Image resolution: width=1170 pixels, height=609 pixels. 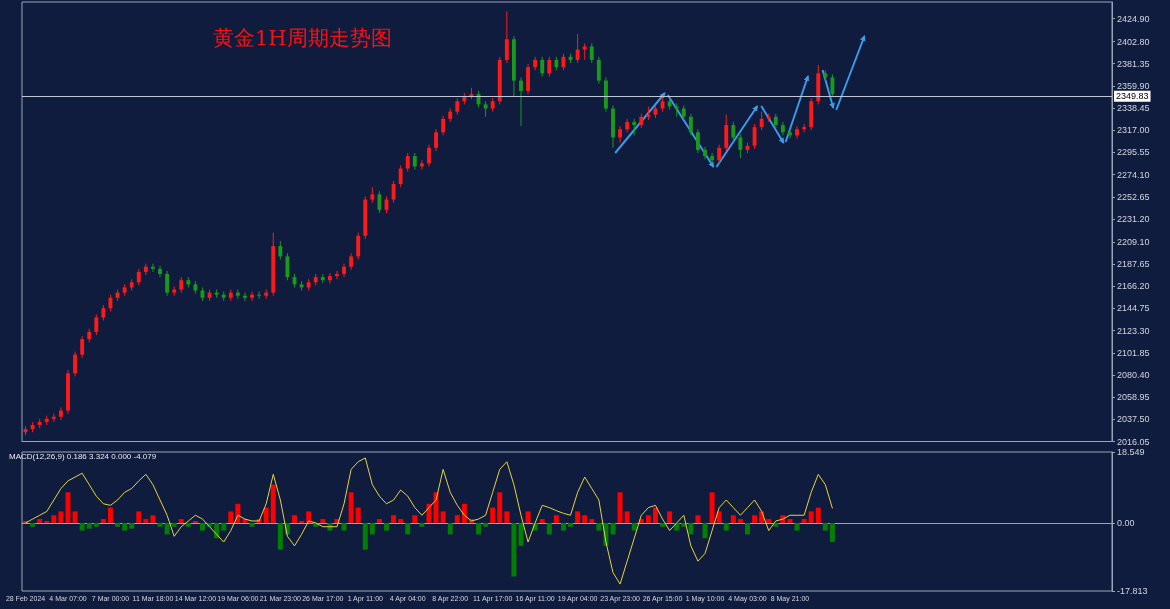 I want to click on y-tick-label: 18.549, so click(x=1131, y=452).